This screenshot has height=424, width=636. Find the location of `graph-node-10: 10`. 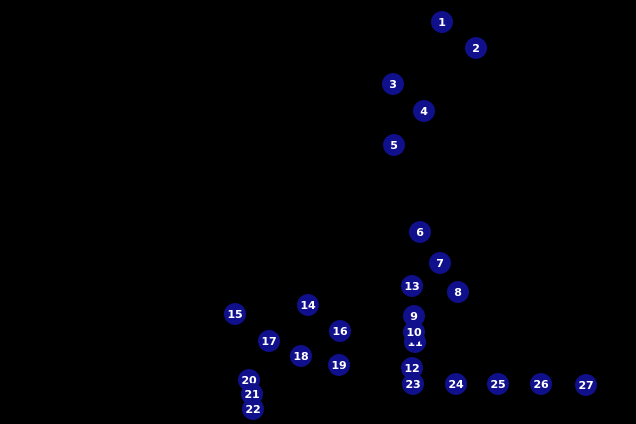

graph-node-10: 10 is located at coordinates (414, 332).